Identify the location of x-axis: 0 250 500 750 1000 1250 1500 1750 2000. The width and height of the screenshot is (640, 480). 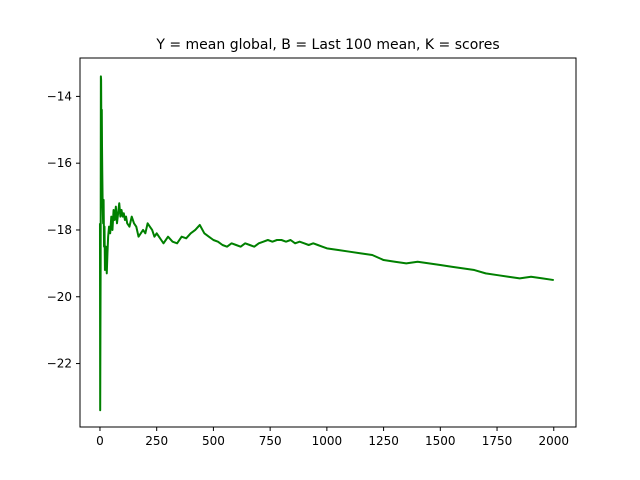
(332, 437).